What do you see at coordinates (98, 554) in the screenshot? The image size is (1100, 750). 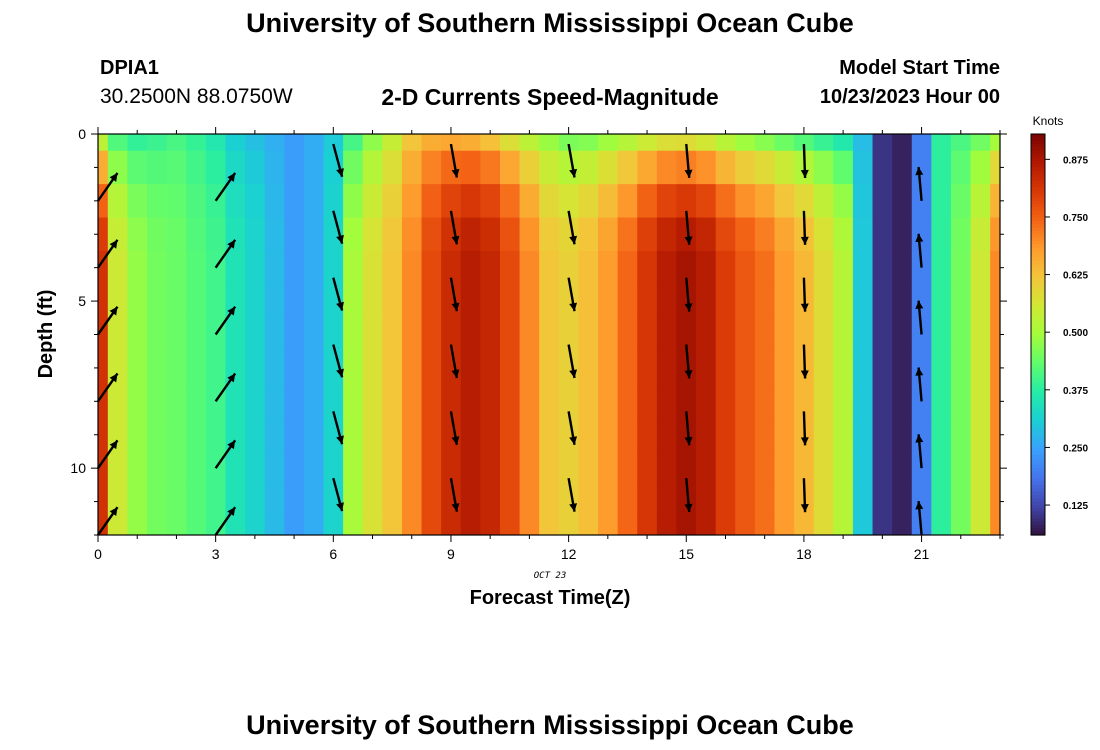 I see `x-tick-label: 0` at bounding box center [98, 554].